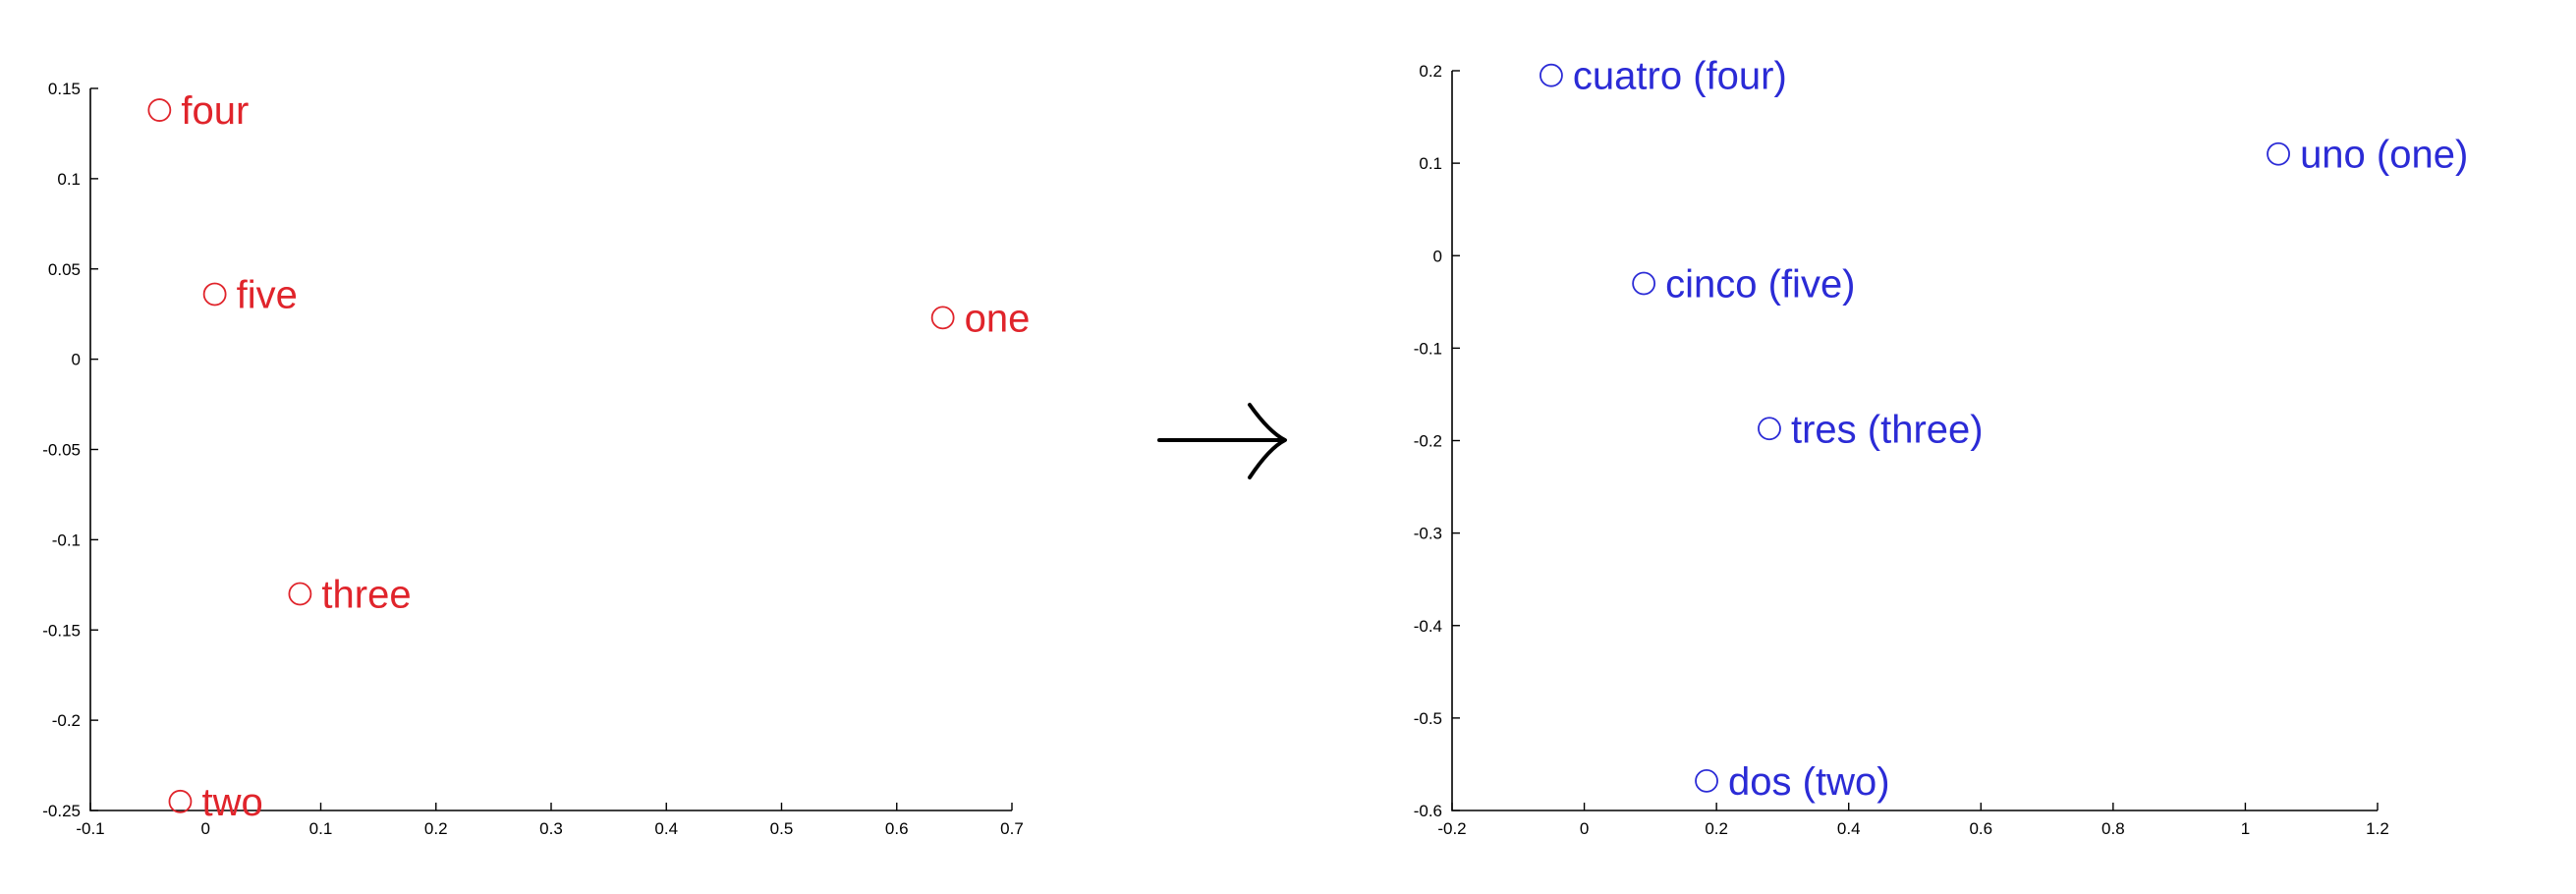  Describe the element at coordinates (1680, 76) in the screenshot. I see `data-point-label: cuatro (four)` at that location.